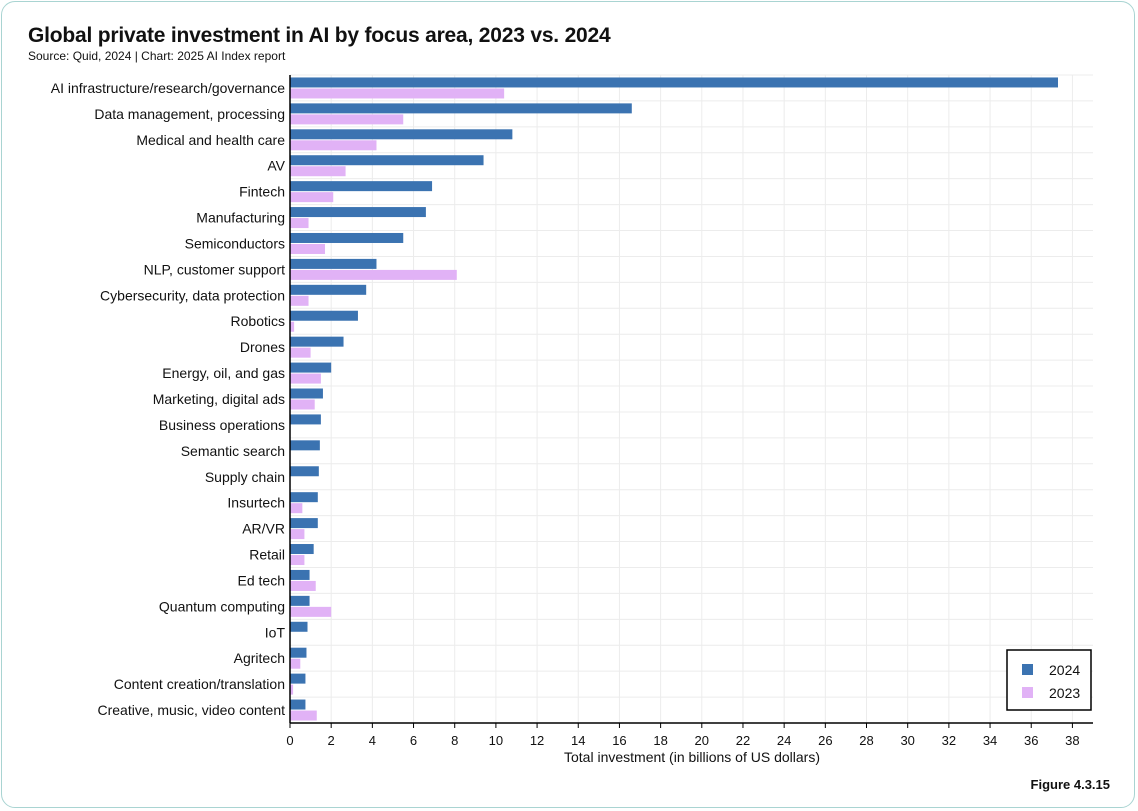  Describe the element at coordinates (702, 740) in the screenshot. I see `x-tick-label: 20` at that location.